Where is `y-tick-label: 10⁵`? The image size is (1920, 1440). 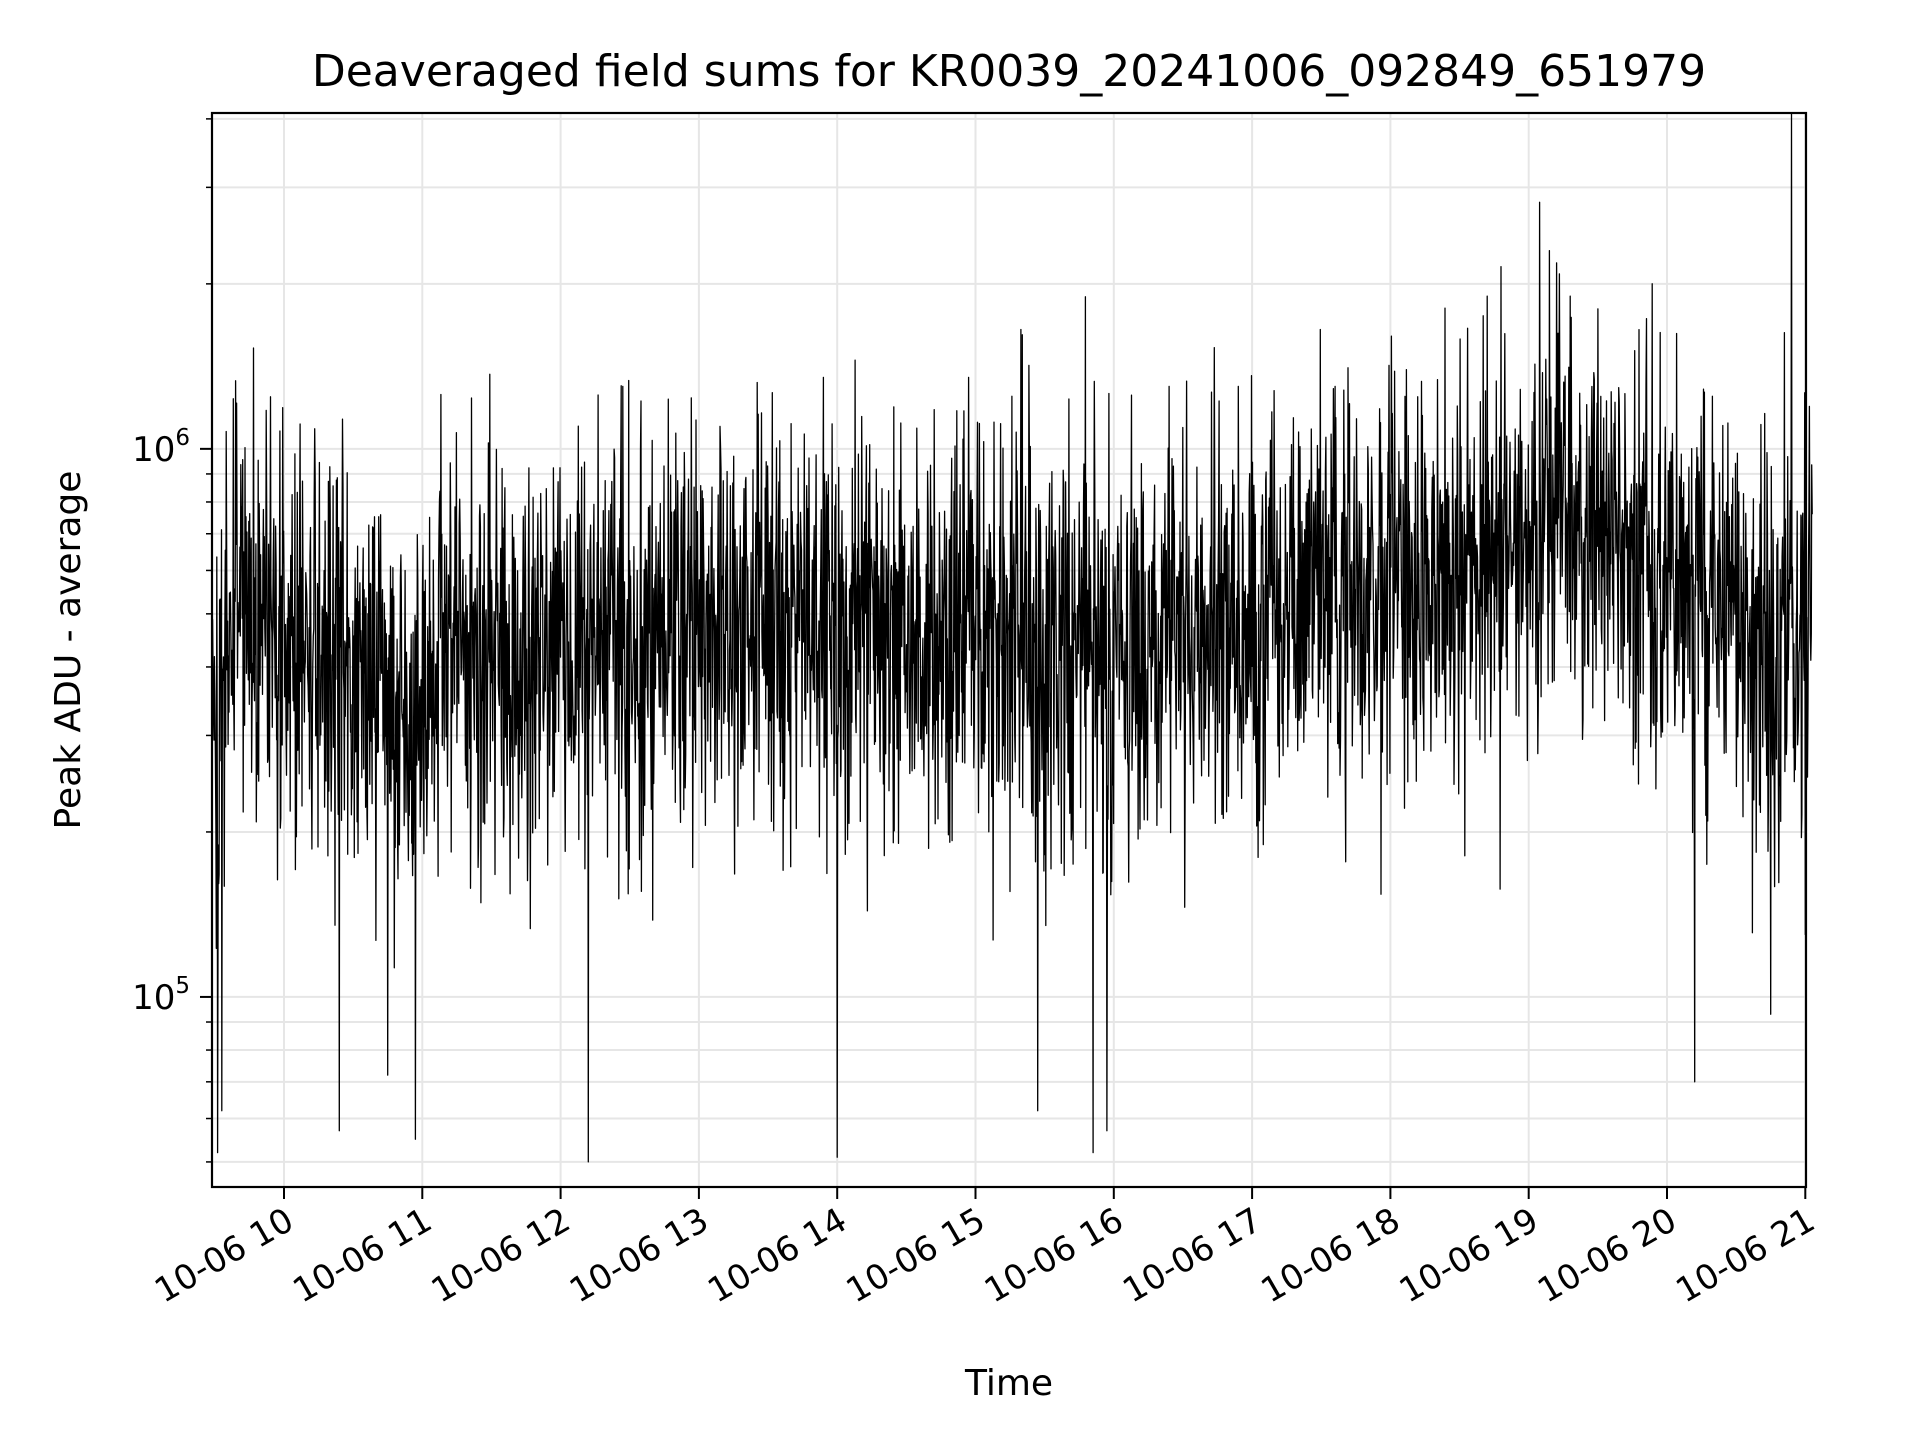
y-tick-label: 10⁵ is located at coordinates (161, 995).